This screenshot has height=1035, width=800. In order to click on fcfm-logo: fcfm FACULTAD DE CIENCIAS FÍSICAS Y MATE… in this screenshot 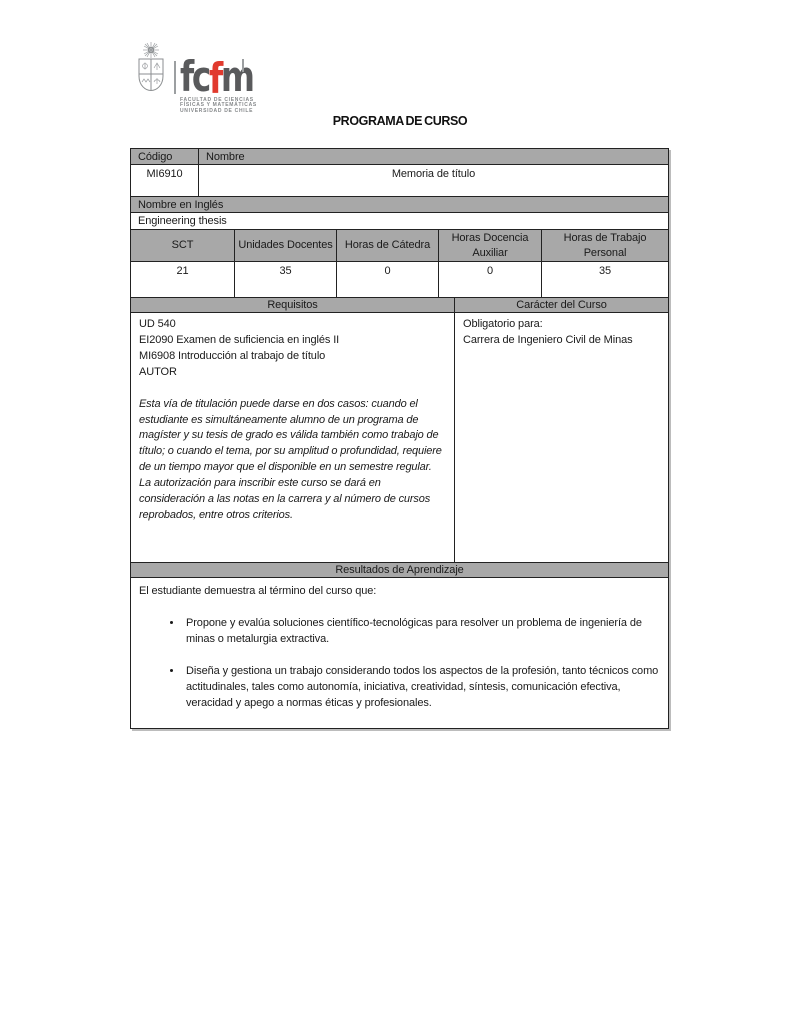, I will do `click(203, 77)`.